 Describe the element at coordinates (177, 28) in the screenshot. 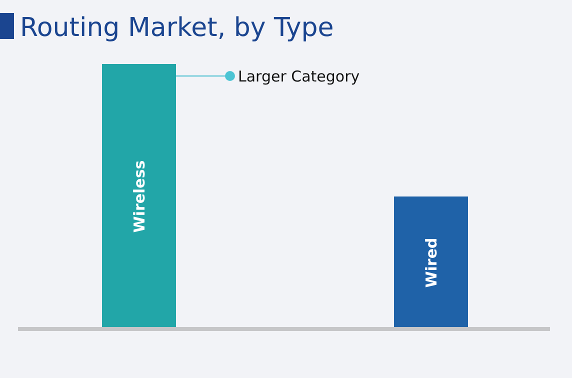

I see `chart-title: Routing Market, by Type` at that location.